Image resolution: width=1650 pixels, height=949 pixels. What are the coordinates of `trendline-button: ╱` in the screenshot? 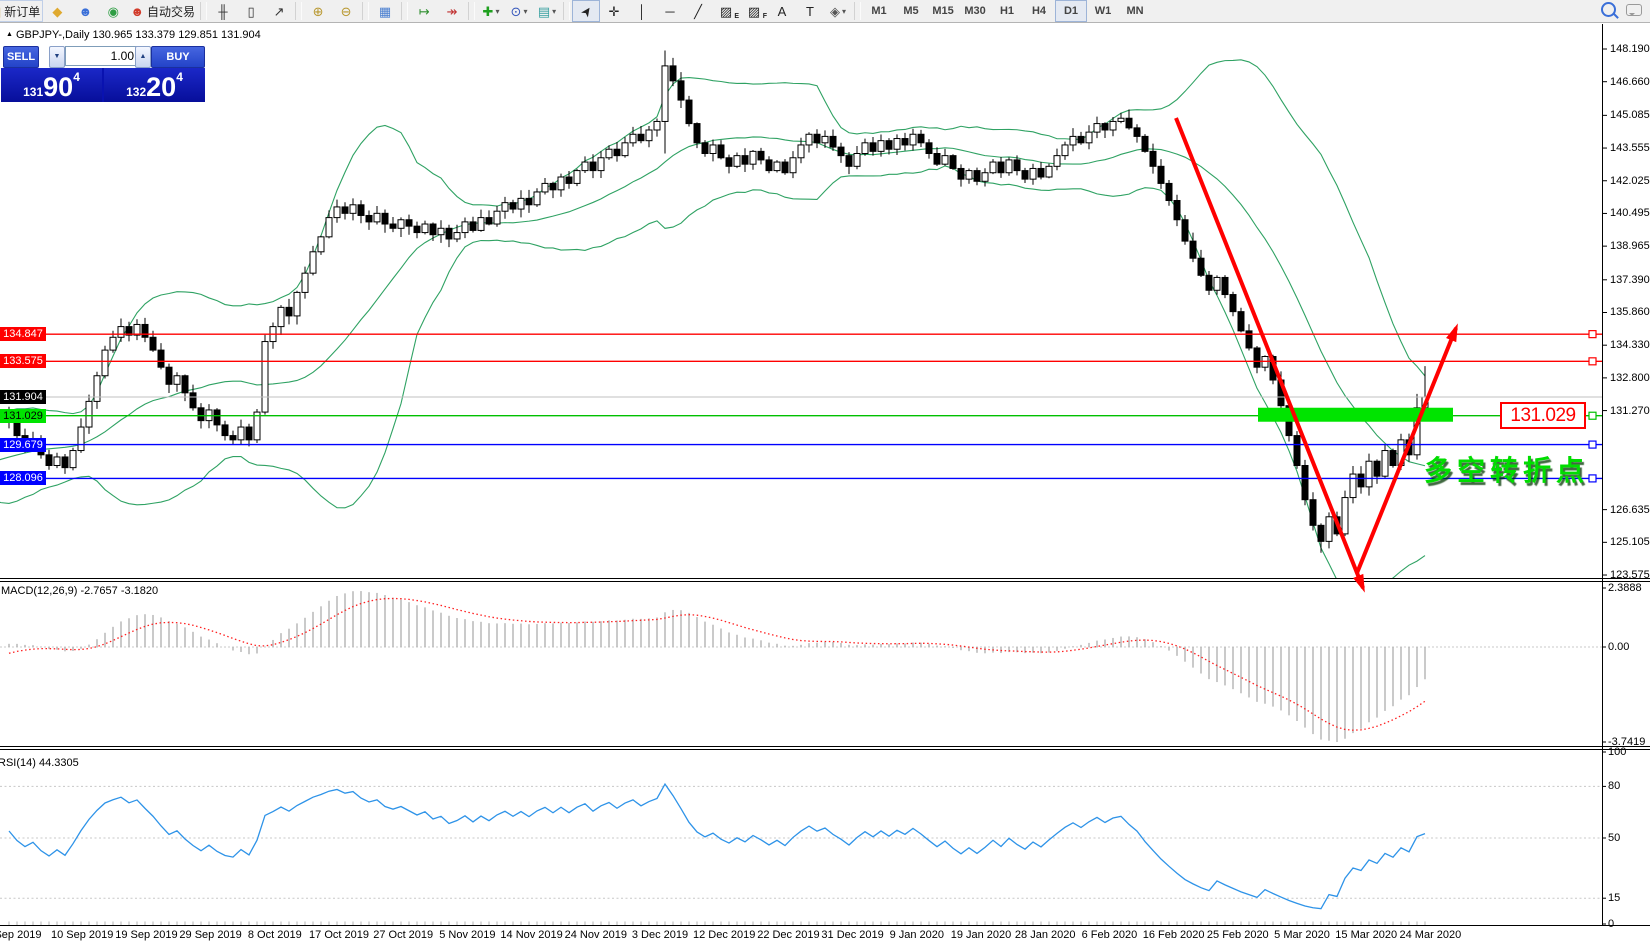 It's located at (698, 11).